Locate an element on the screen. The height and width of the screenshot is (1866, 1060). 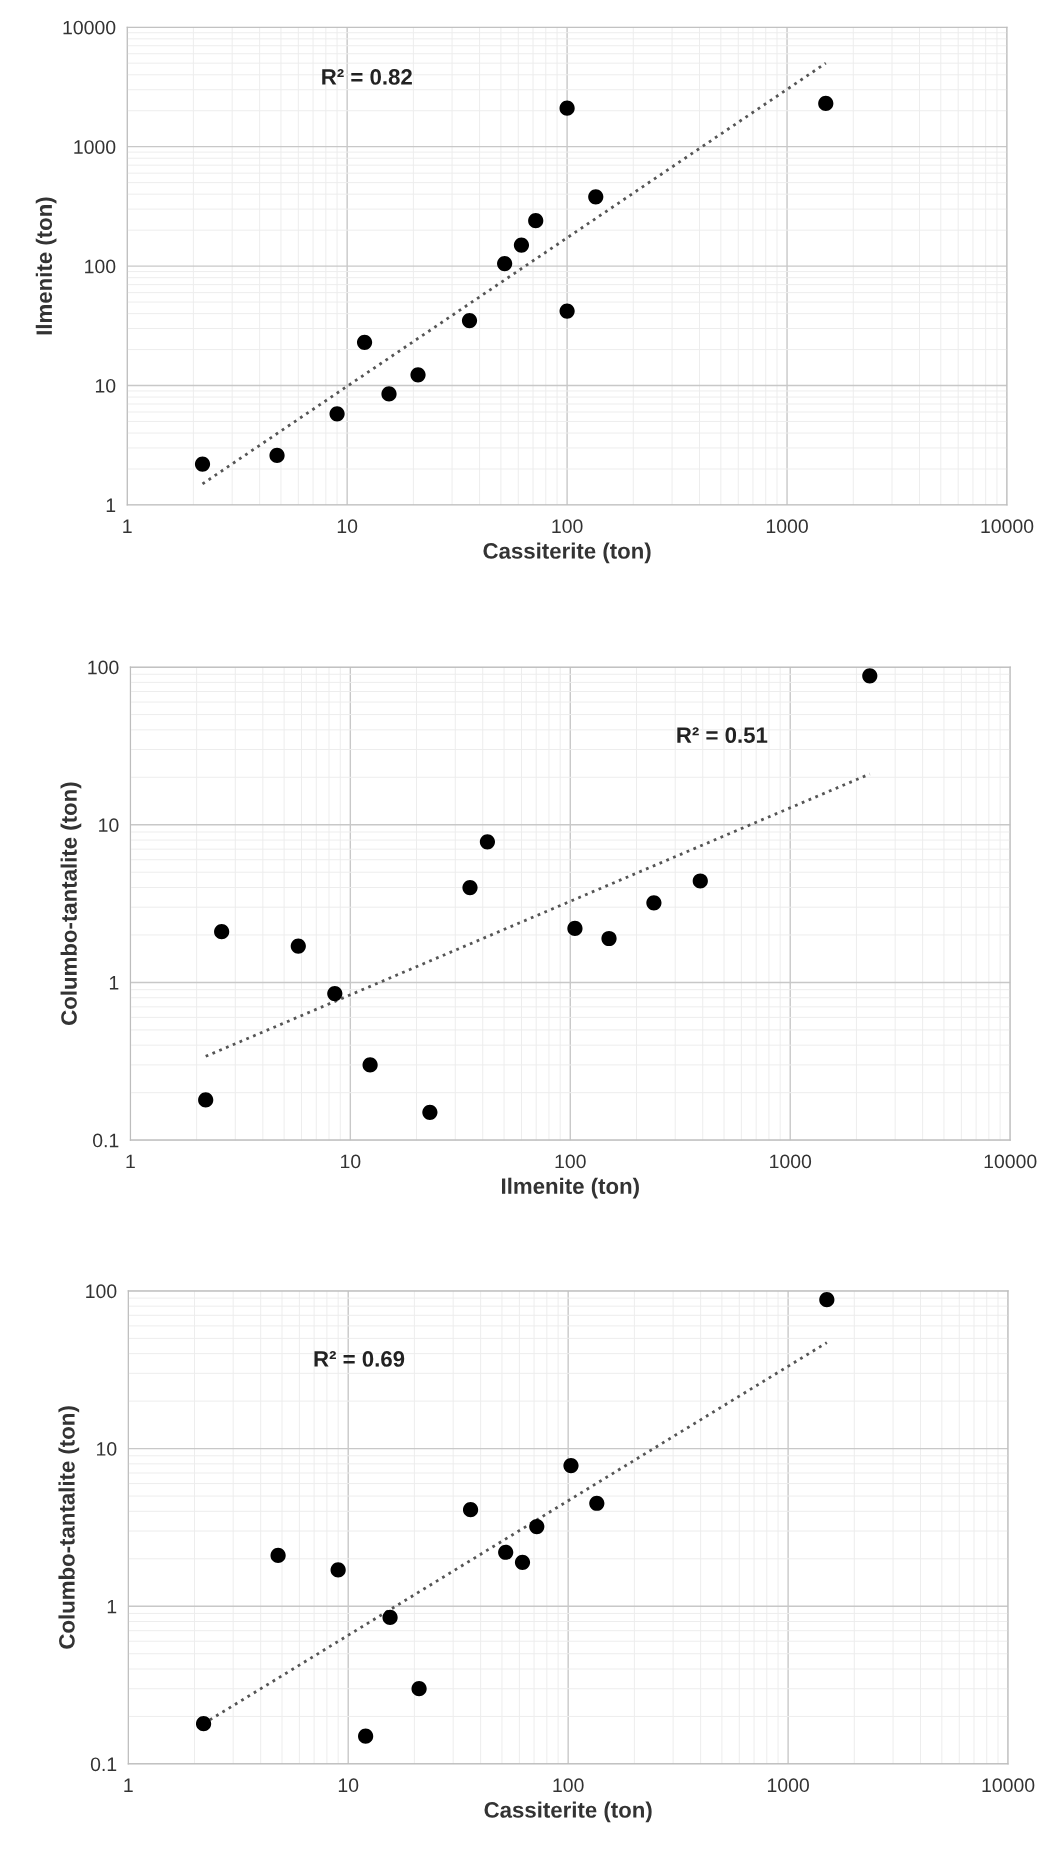
y-tick-label: 10000 is located at coordinates (89, 27).